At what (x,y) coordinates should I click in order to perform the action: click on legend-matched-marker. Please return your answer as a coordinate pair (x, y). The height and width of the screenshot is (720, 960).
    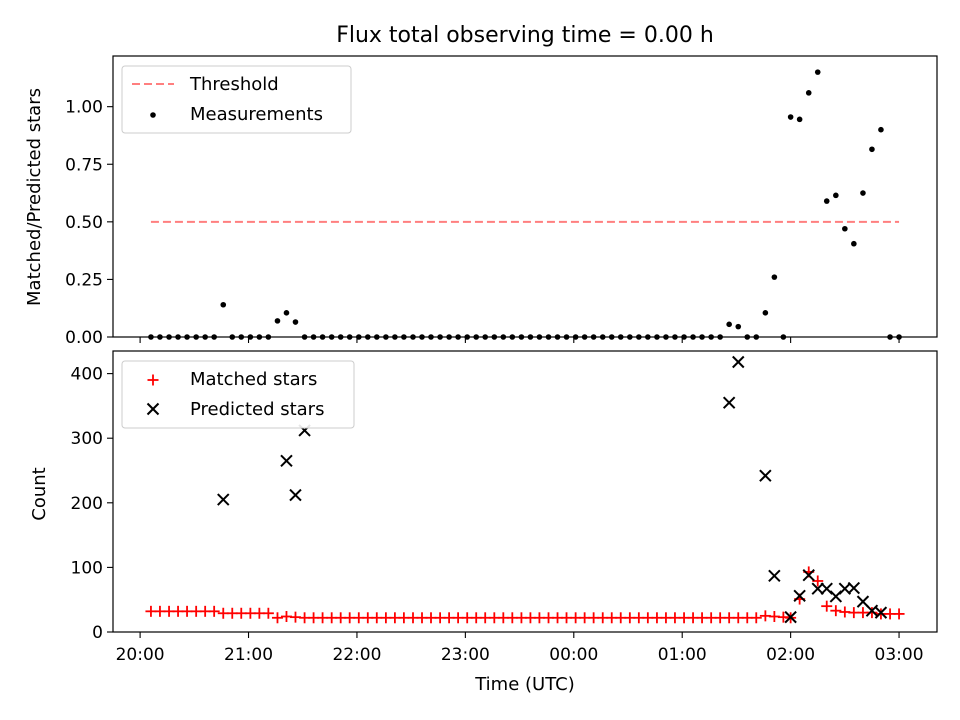
    Looking at the image, I should click on (153, 380).